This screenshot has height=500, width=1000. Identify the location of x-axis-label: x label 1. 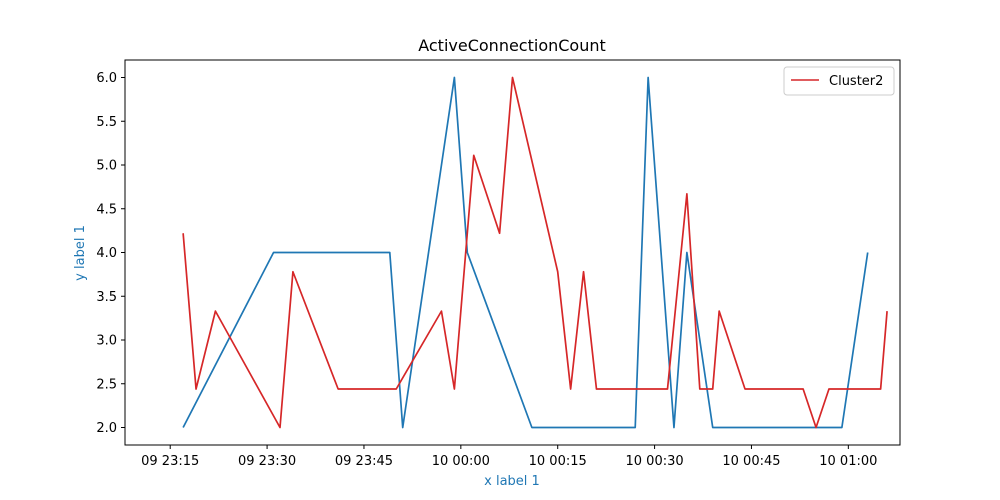
(512, 481).